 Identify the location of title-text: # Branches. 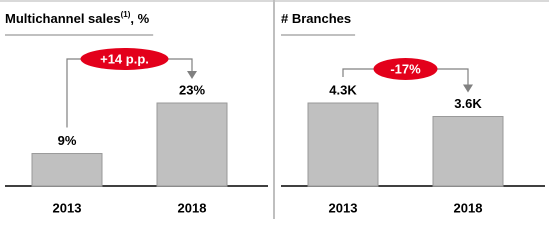
(316, 18).